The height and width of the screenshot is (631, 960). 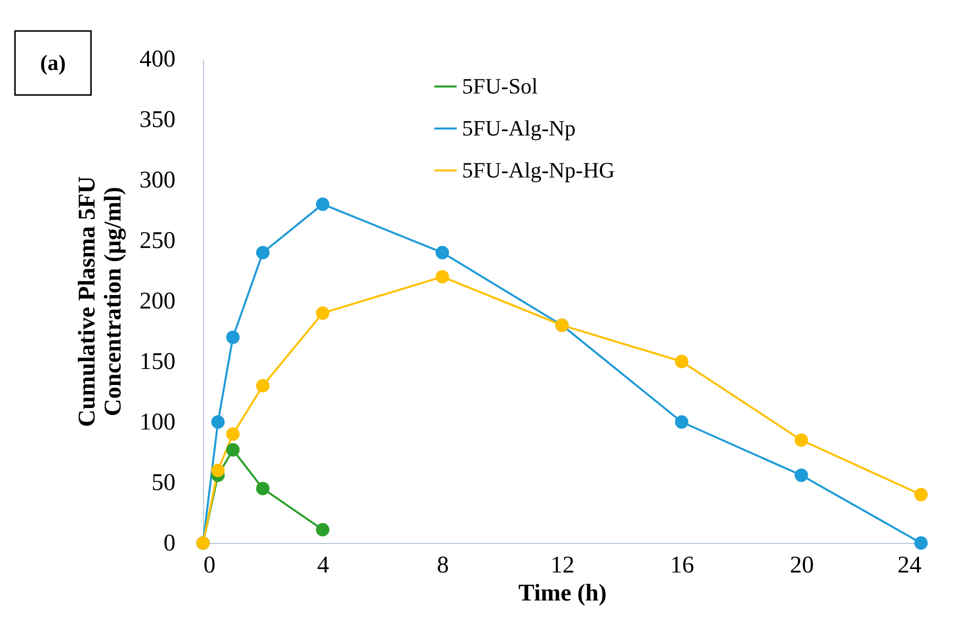 What do you see at coordinates (164, 483) in the screenshot?
I see `y-tick-label: 50` at bounding box center [164, 483].